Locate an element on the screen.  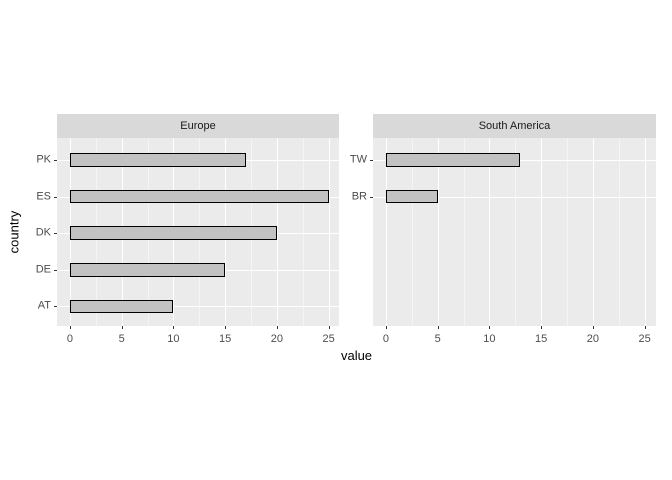
strip-label: Europe is located at coordinates (198, 125).